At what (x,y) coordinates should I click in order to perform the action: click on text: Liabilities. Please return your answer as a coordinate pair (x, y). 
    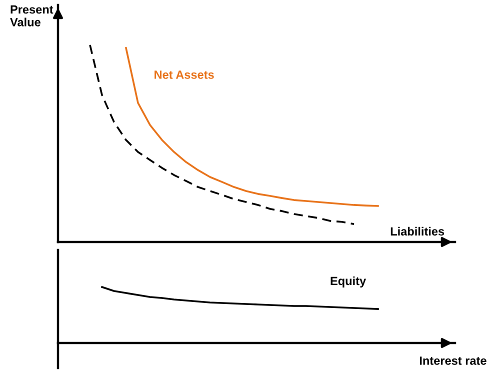
    Looking at the image, I should click on (417, 231).